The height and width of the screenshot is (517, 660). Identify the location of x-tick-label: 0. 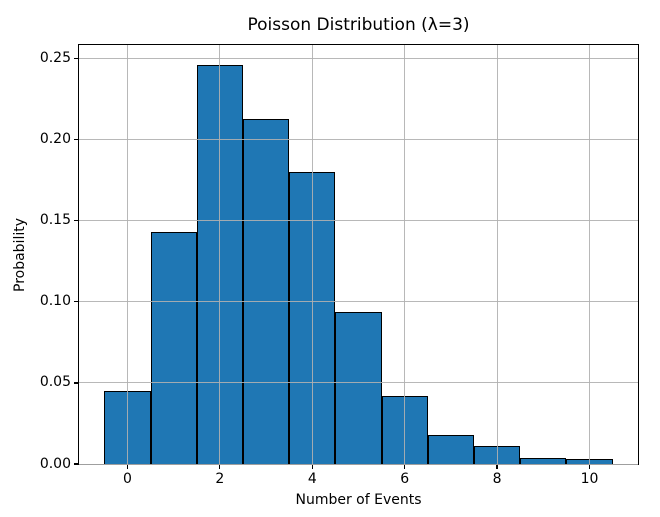
(127, 479).